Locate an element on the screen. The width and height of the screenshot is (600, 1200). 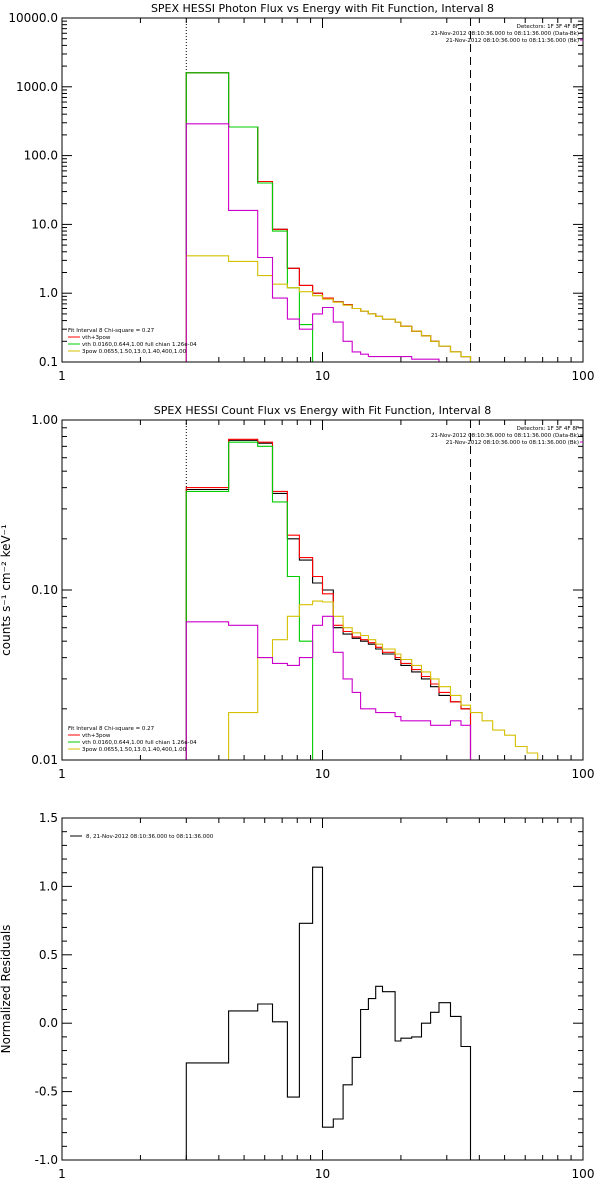
y-tick-label: -1.0 is located at coordinates (46, 1160).